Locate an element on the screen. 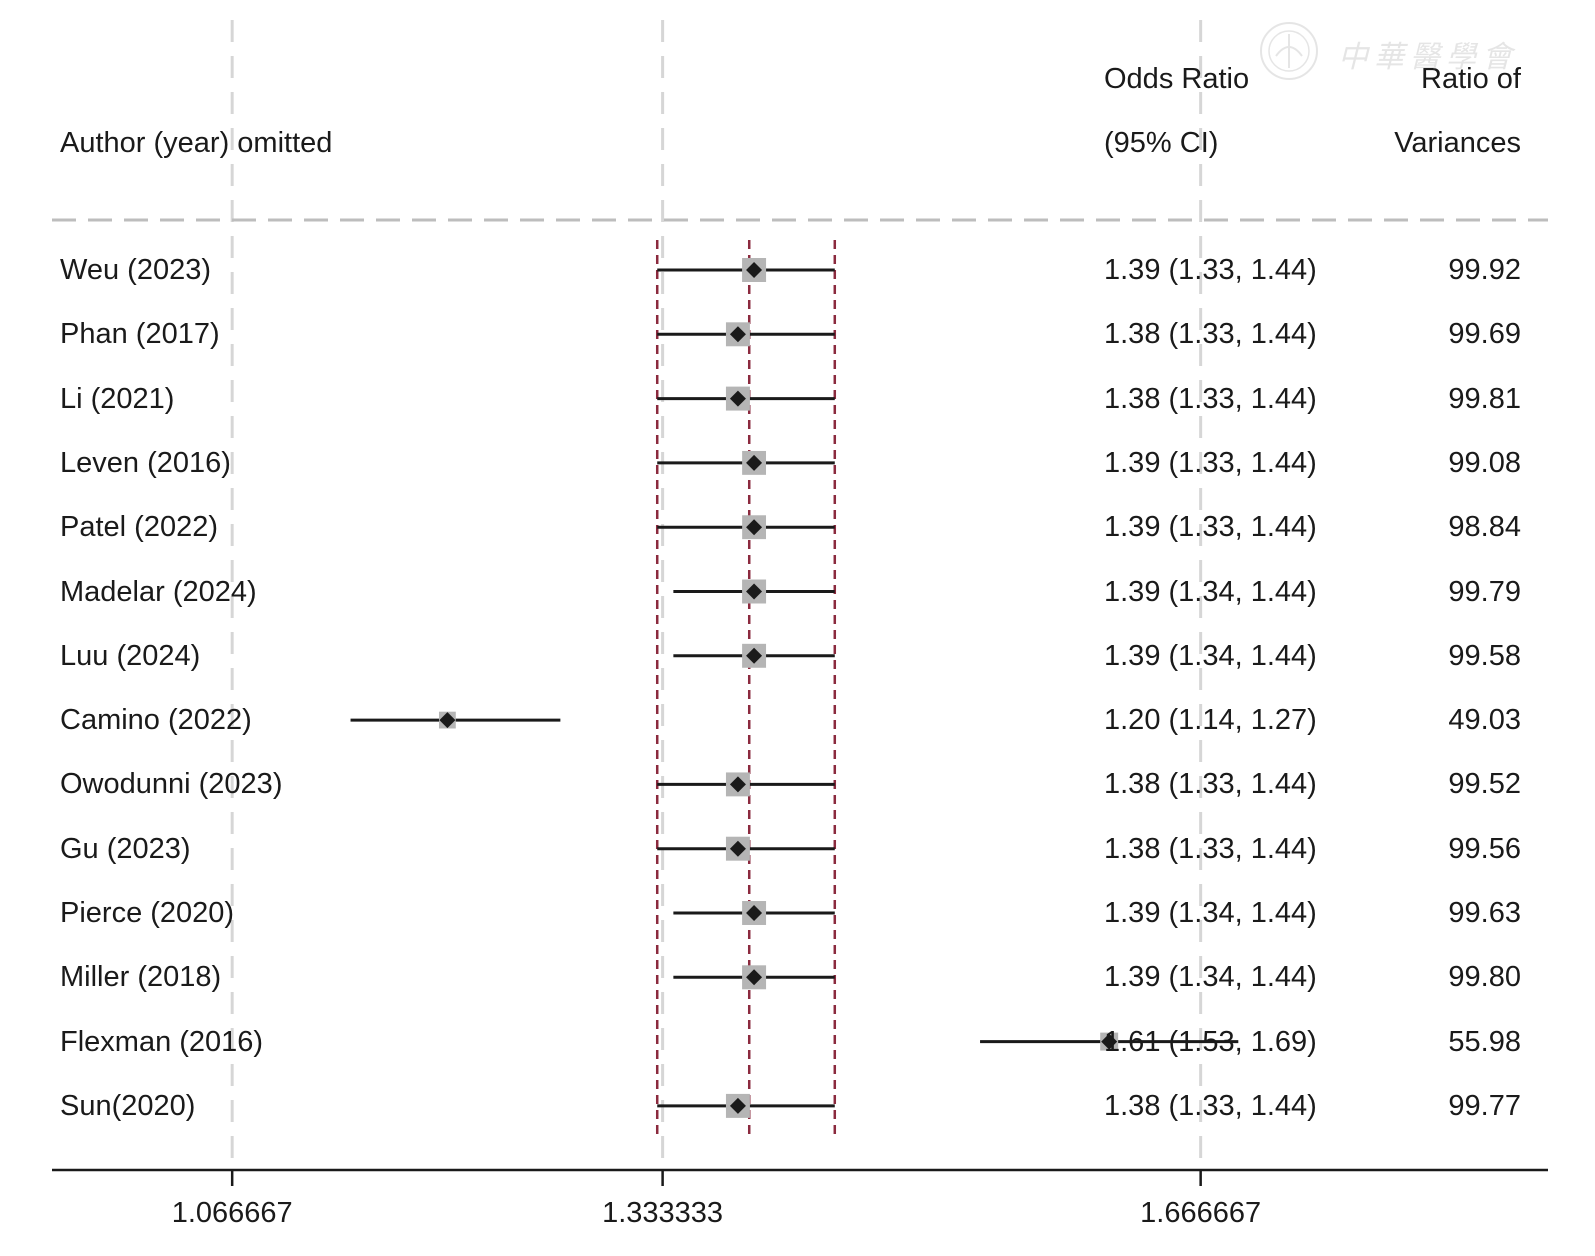  ratio-of-variances-value: 99.52 is located at coordinates (1484, 784).